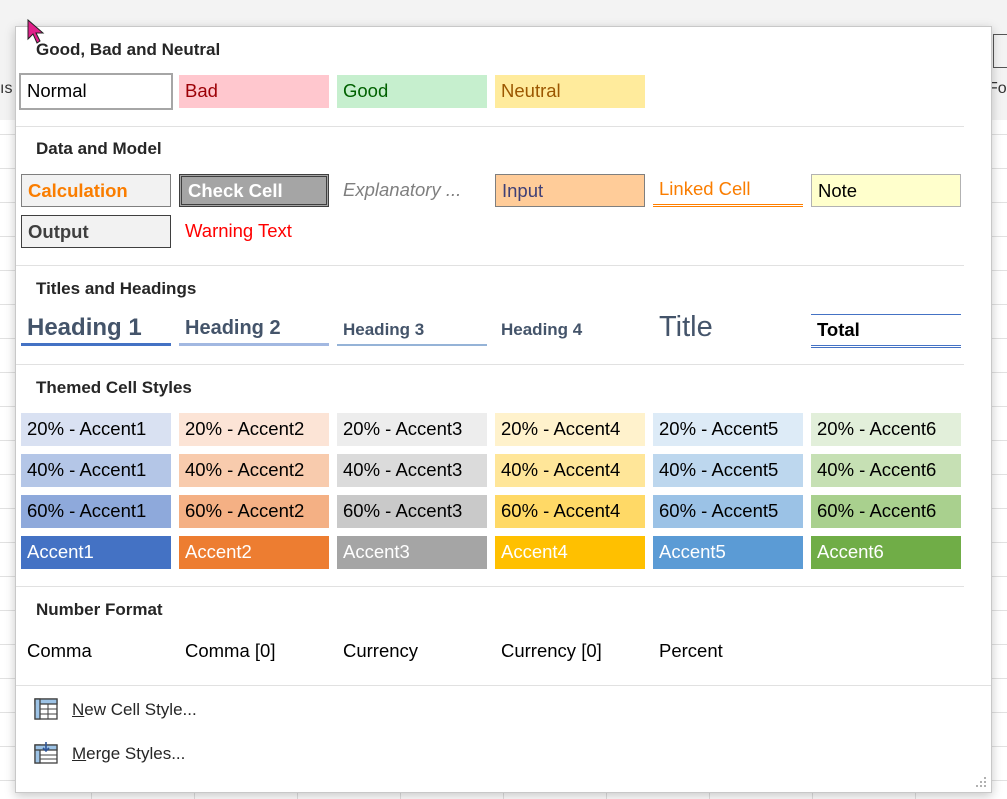 This screenshot has width=1007, height=799. Describe the element at coordinates (691, 650) in the screenshot. I see `style-percent: Percent` at that location.